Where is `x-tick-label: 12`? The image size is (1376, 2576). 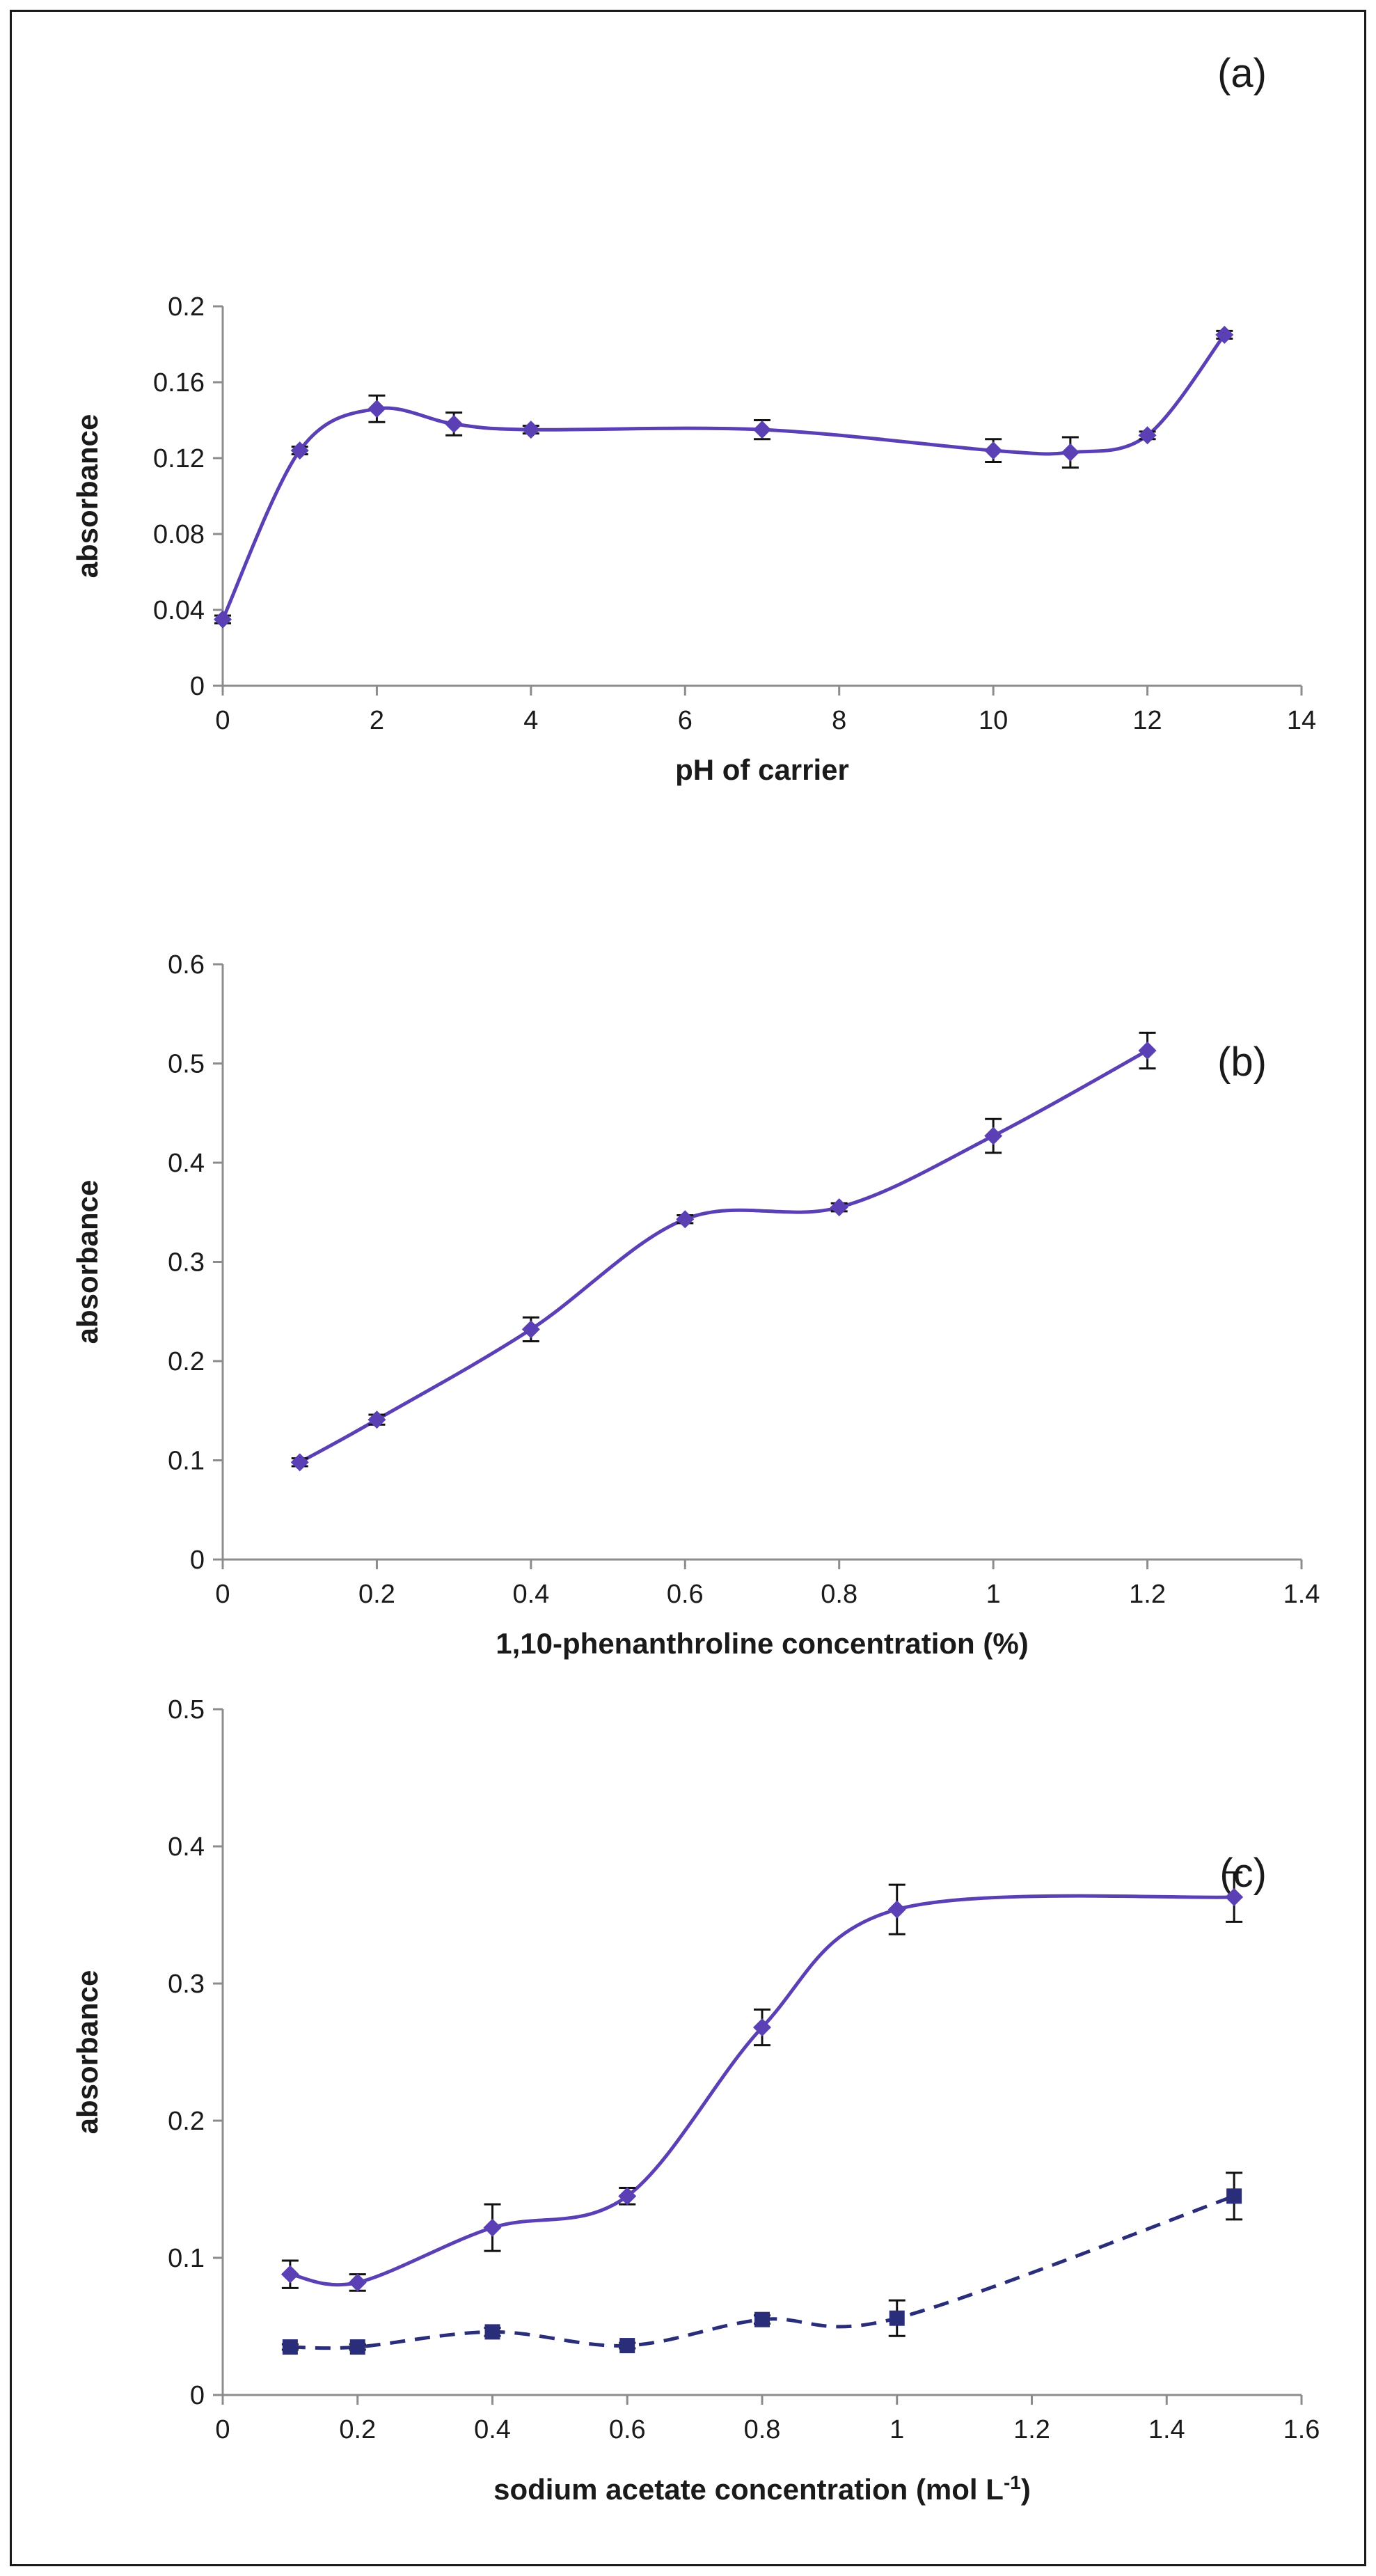 x-tick-label: 12 is located at coordinates (1147, 720).